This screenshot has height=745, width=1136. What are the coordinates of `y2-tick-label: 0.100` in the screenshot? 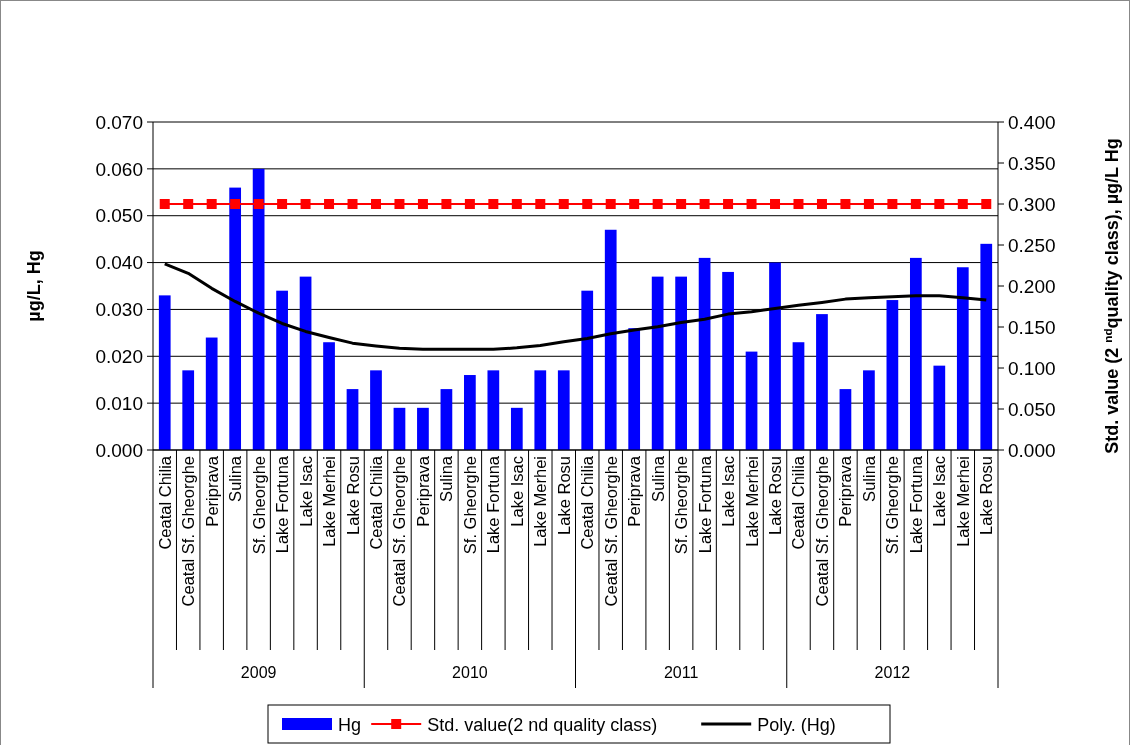 It's located at (1032, 368).